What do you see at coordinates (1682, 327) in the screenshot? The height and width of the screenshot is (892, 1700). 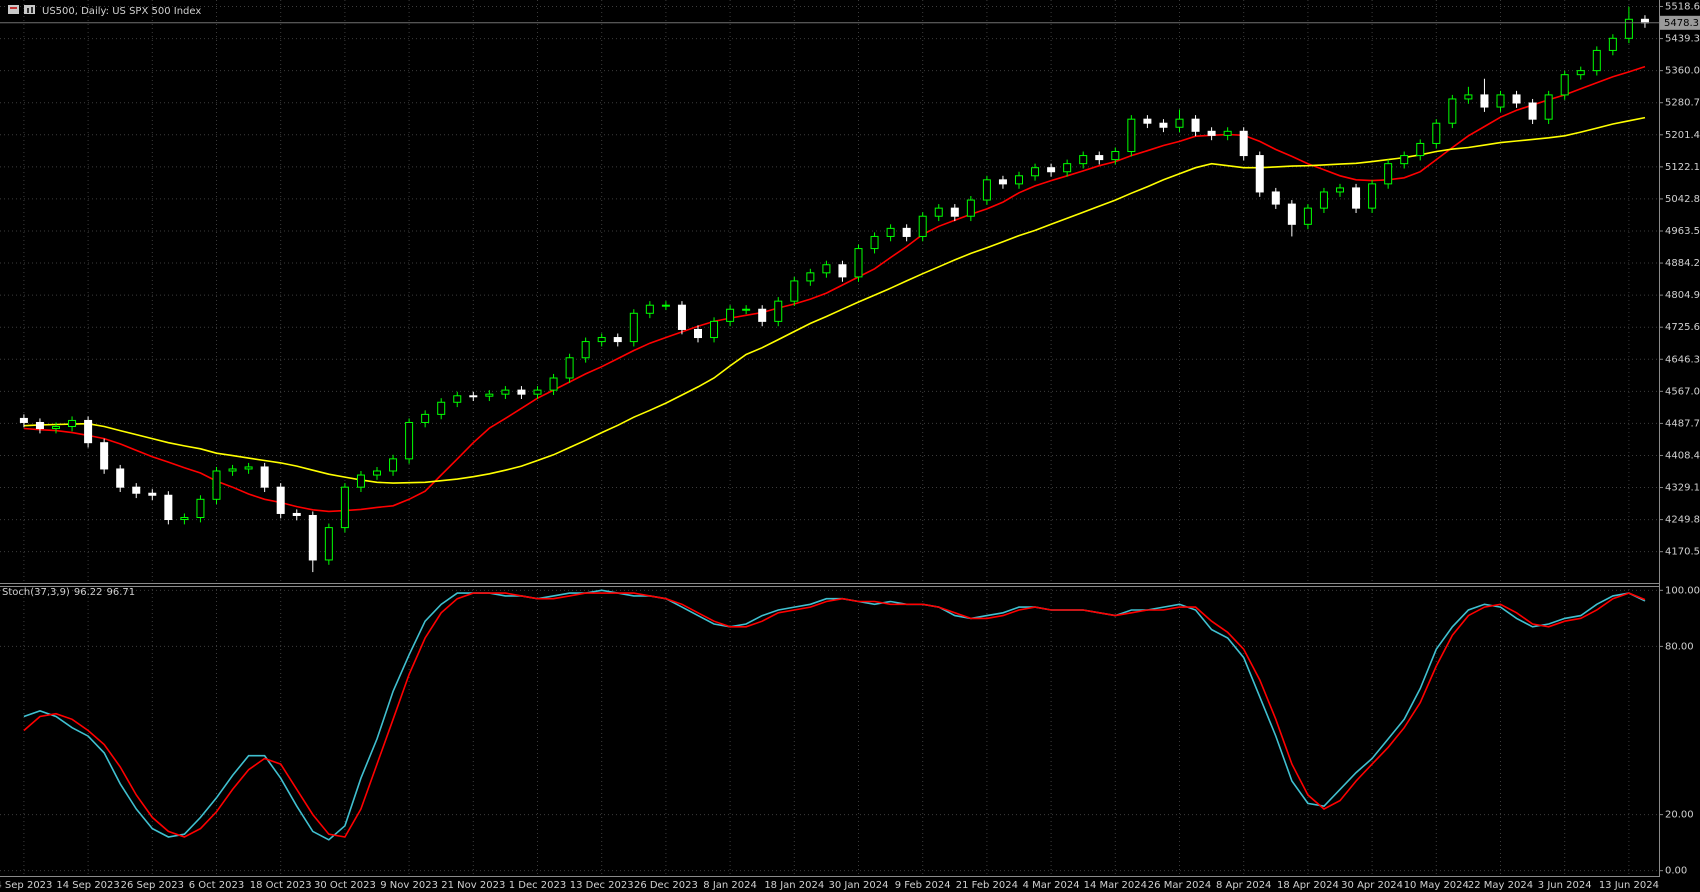 I see `y-tick-label: 4725.6` at bounding box center [1682, 327].